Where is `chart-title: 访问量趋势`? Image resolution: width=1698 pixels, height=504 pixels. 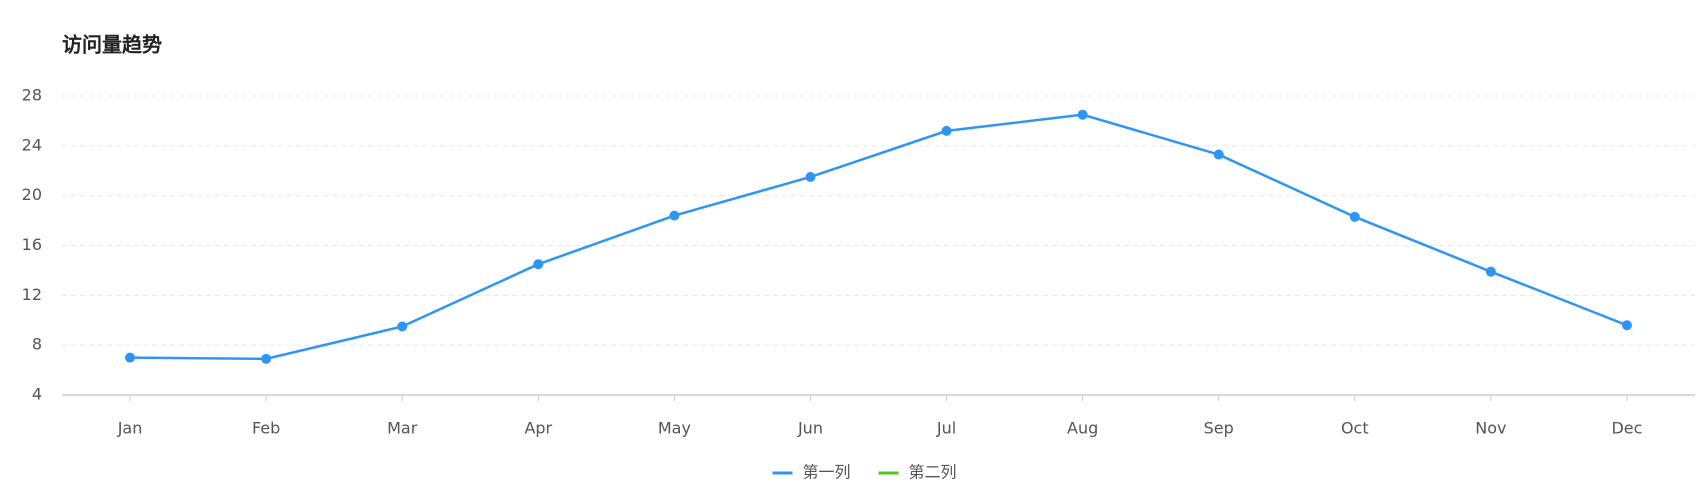
chart-title: 访问量趋势 is located at coordinates (112, 45).